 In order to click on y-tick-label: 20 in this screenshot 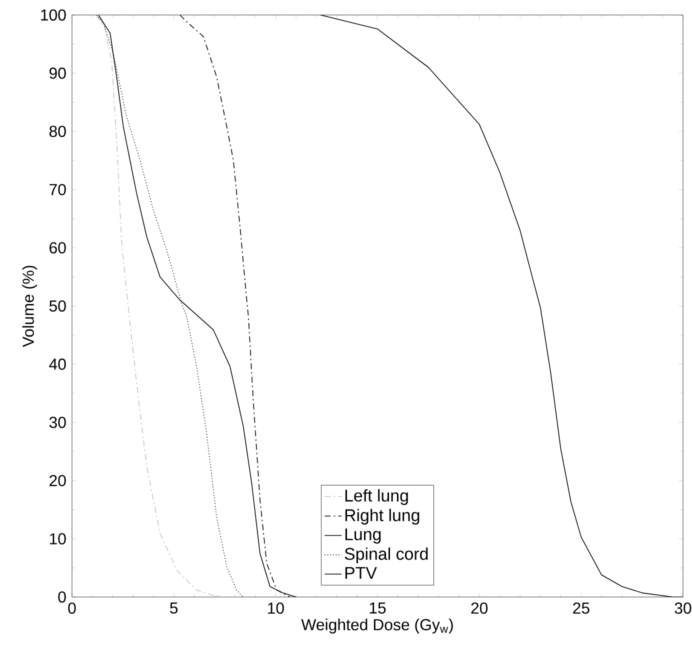, I will do `click(58, 480)`.